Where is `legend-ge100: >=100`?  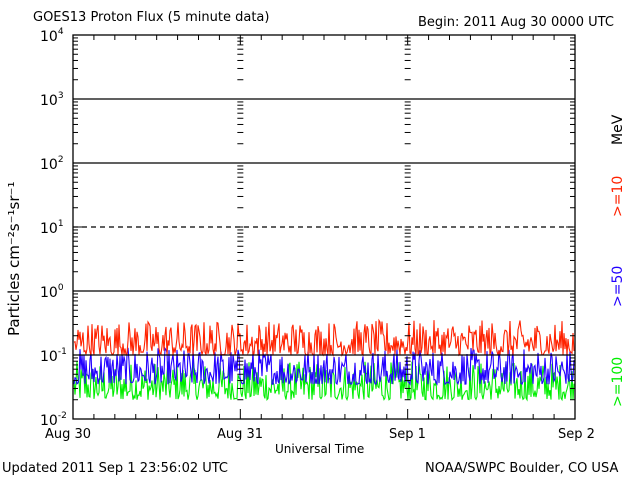 legend-ge100: >=100 is located at coordinates (618, 381).